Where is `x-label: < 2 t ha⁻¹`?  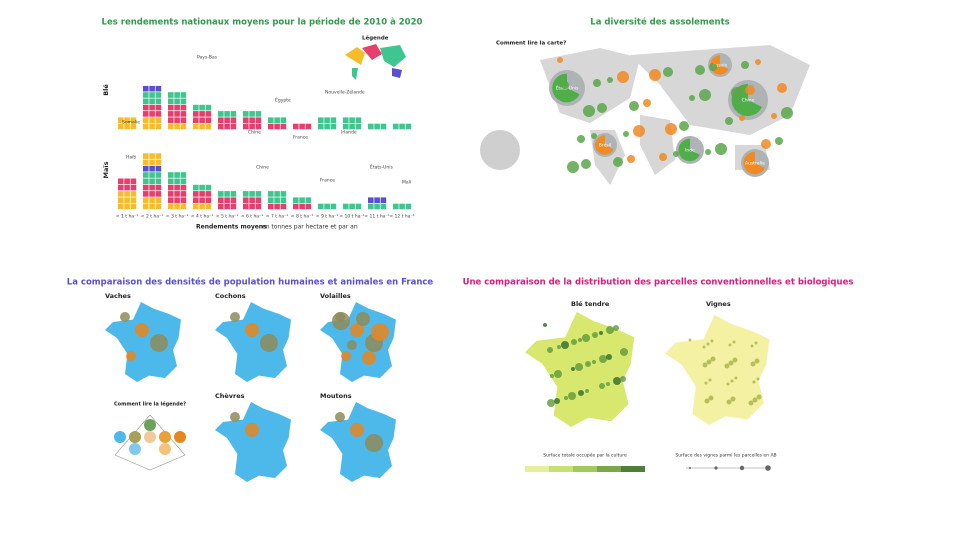
x-label: < 2 t ha⁻¹ is located at coordinates (152, 217).